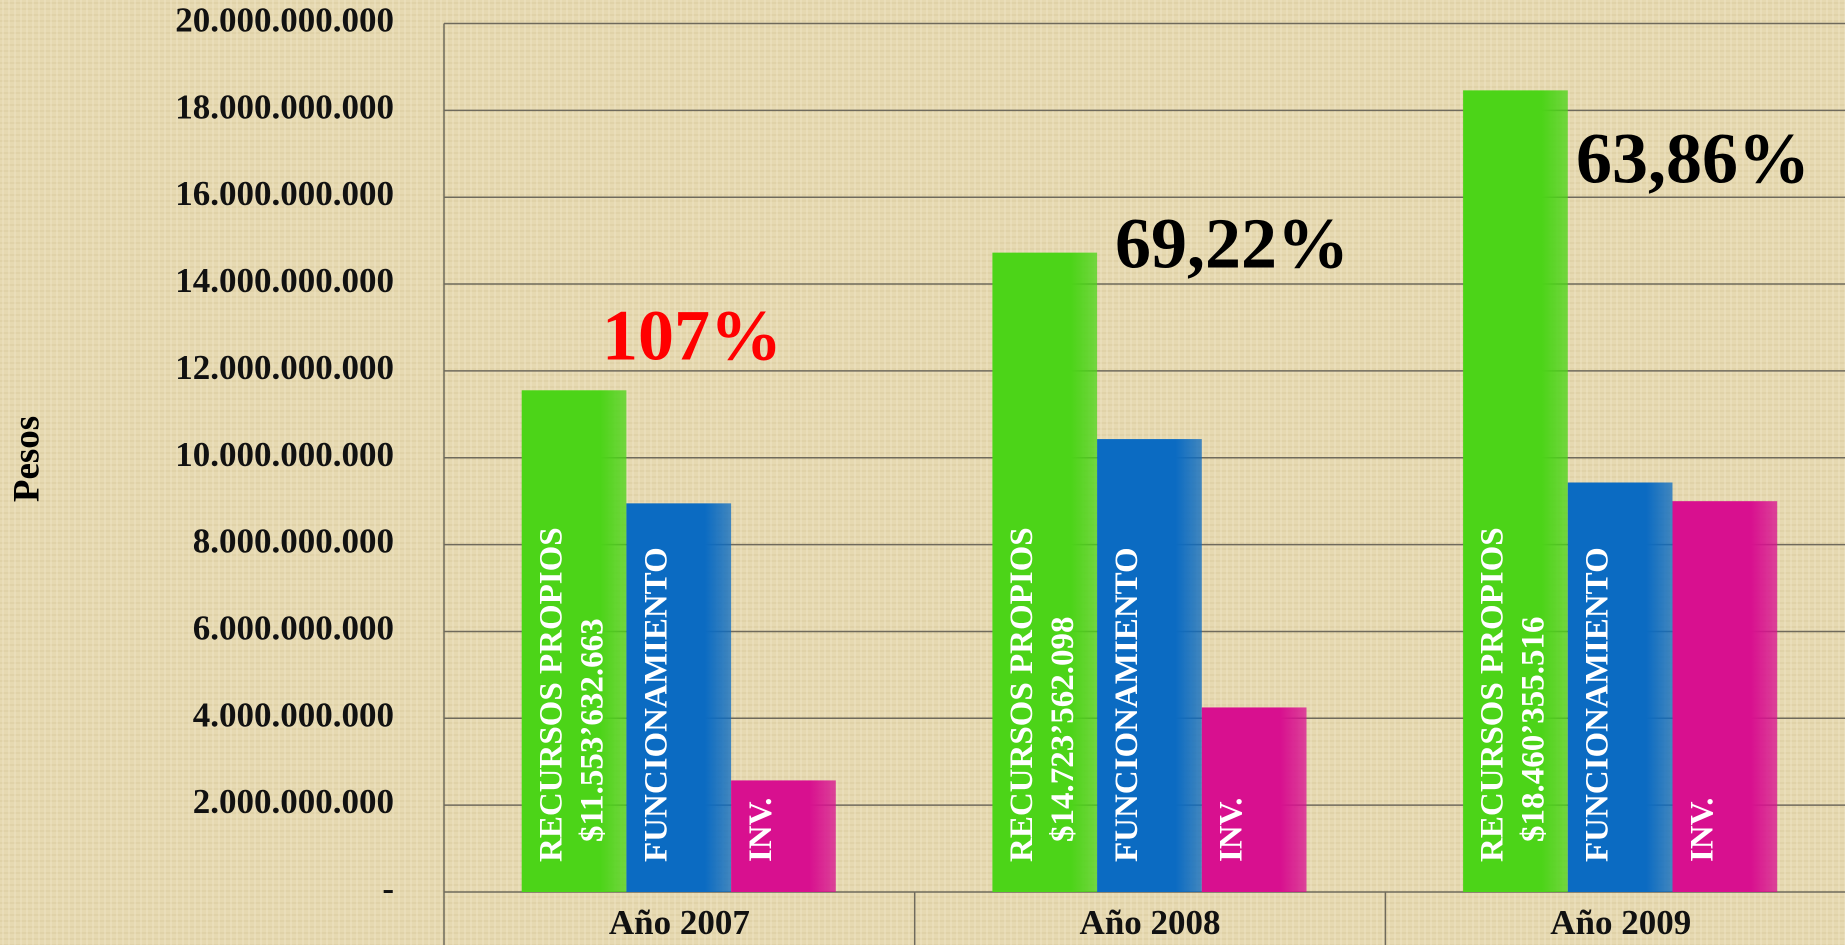 The height and width of the screenshot is (945, 1845). I want to click on x-tick-label: Año 2009, so click(1620, 922).